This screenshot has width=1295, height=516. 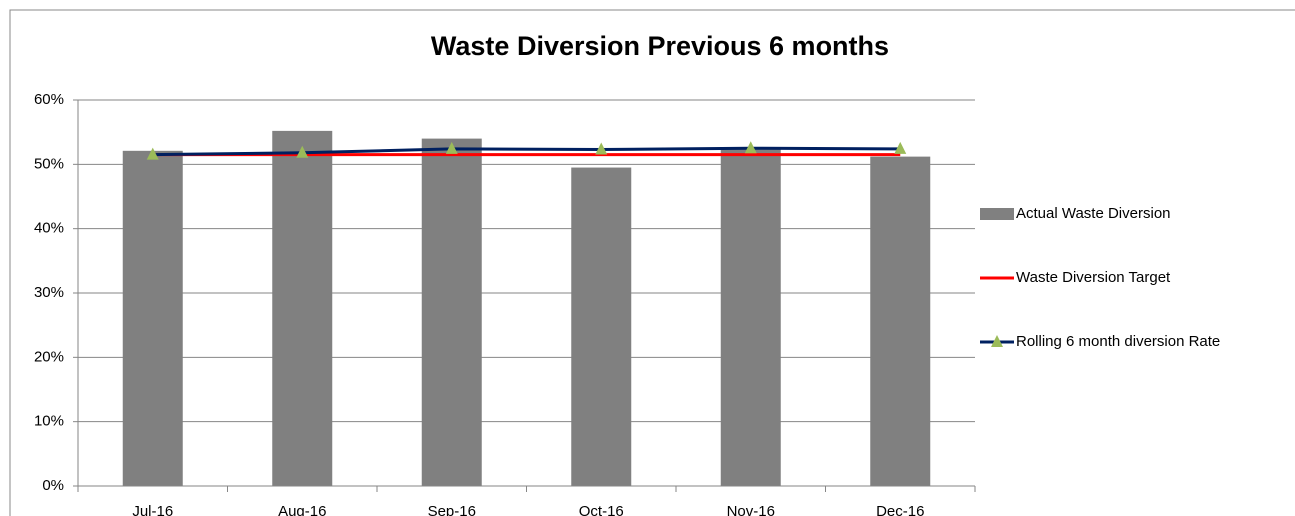 I want to click on x-tick-label: Nov-16, so click(x=751, y=509).